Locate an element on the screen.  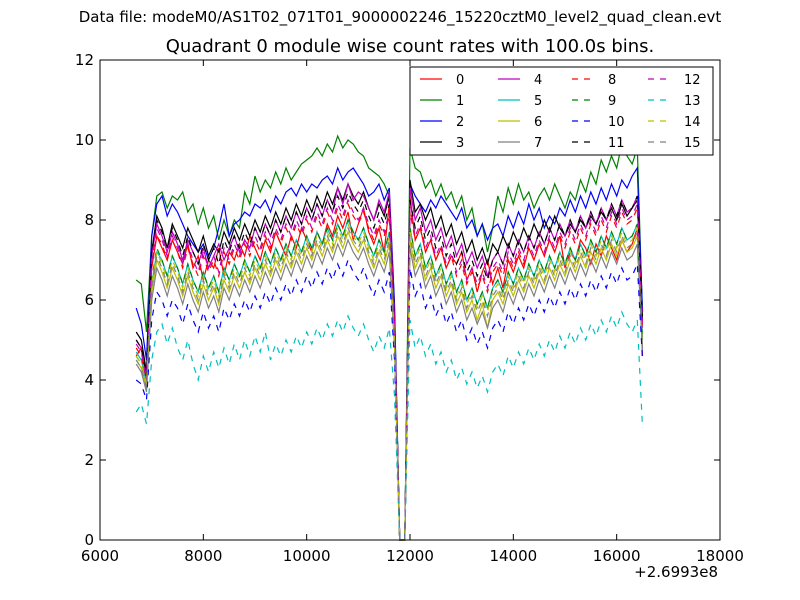
x-tick-label: 10000 is located at coordinates (307, 556).